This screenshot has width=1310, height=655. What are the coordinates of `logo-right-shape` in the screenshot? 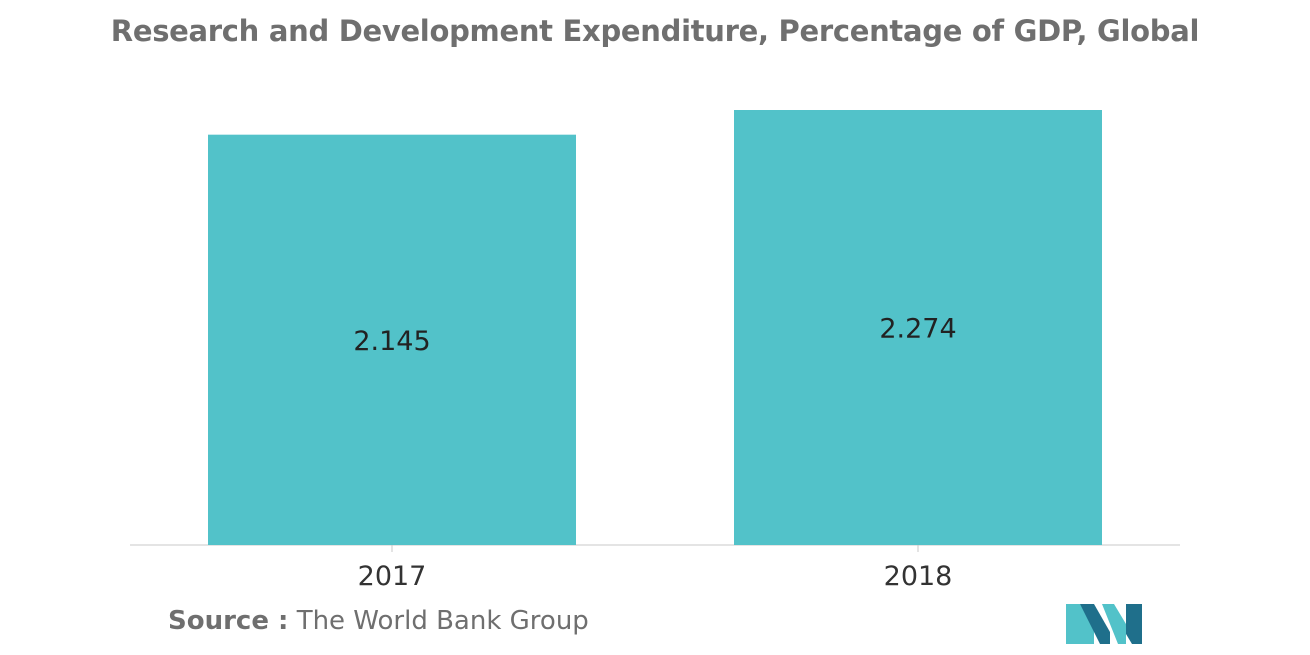 It's located at (1114, 624).